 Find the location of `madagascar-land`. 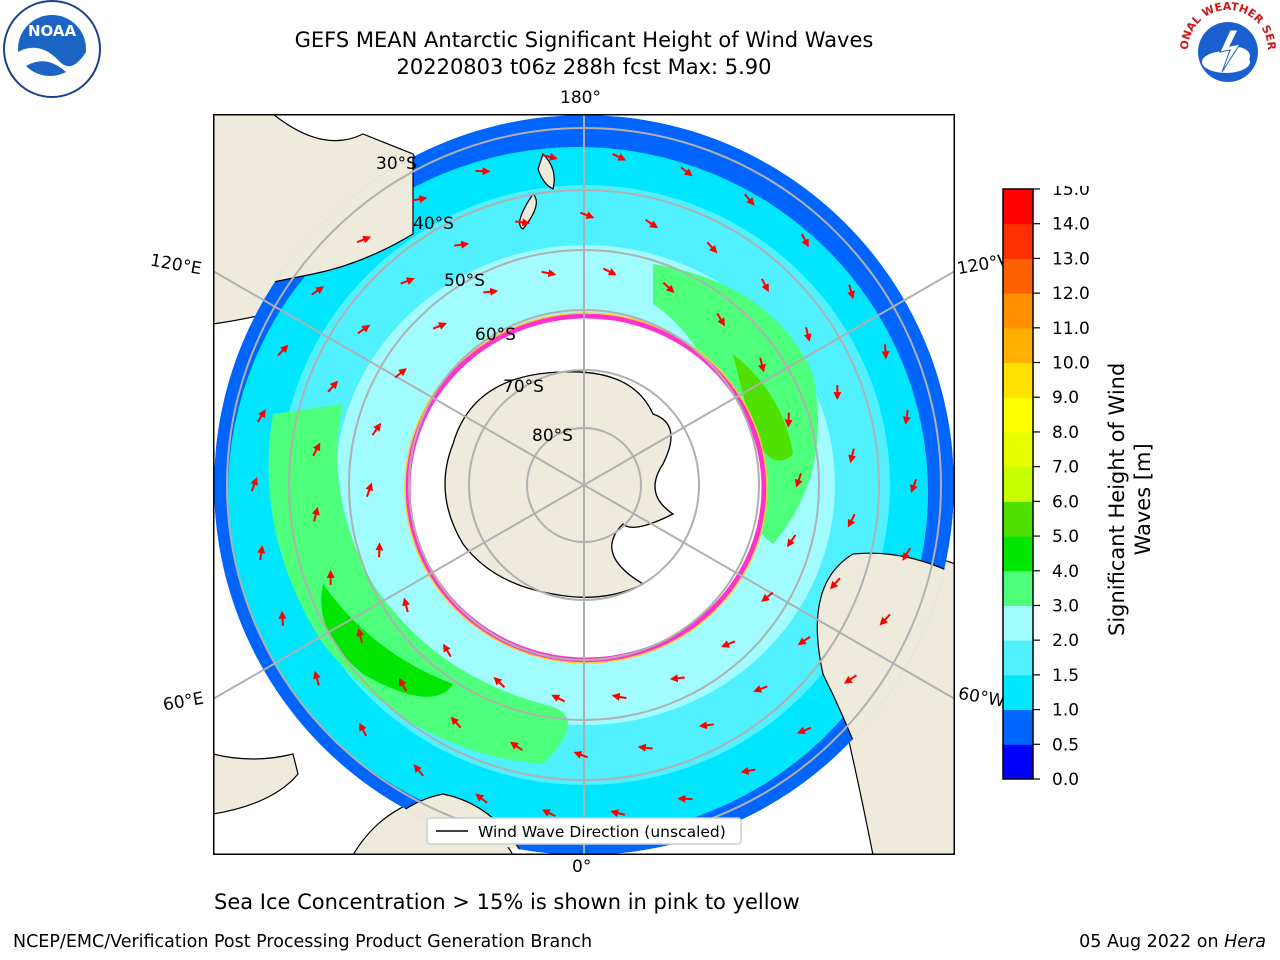

madagascar-land is located at coordinates (256, 784).